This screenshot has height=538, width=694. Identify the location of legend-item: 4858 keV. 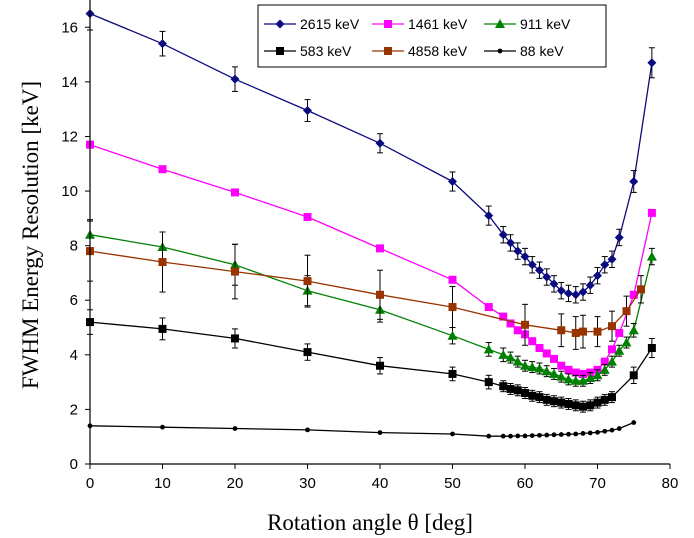
(420, 51).